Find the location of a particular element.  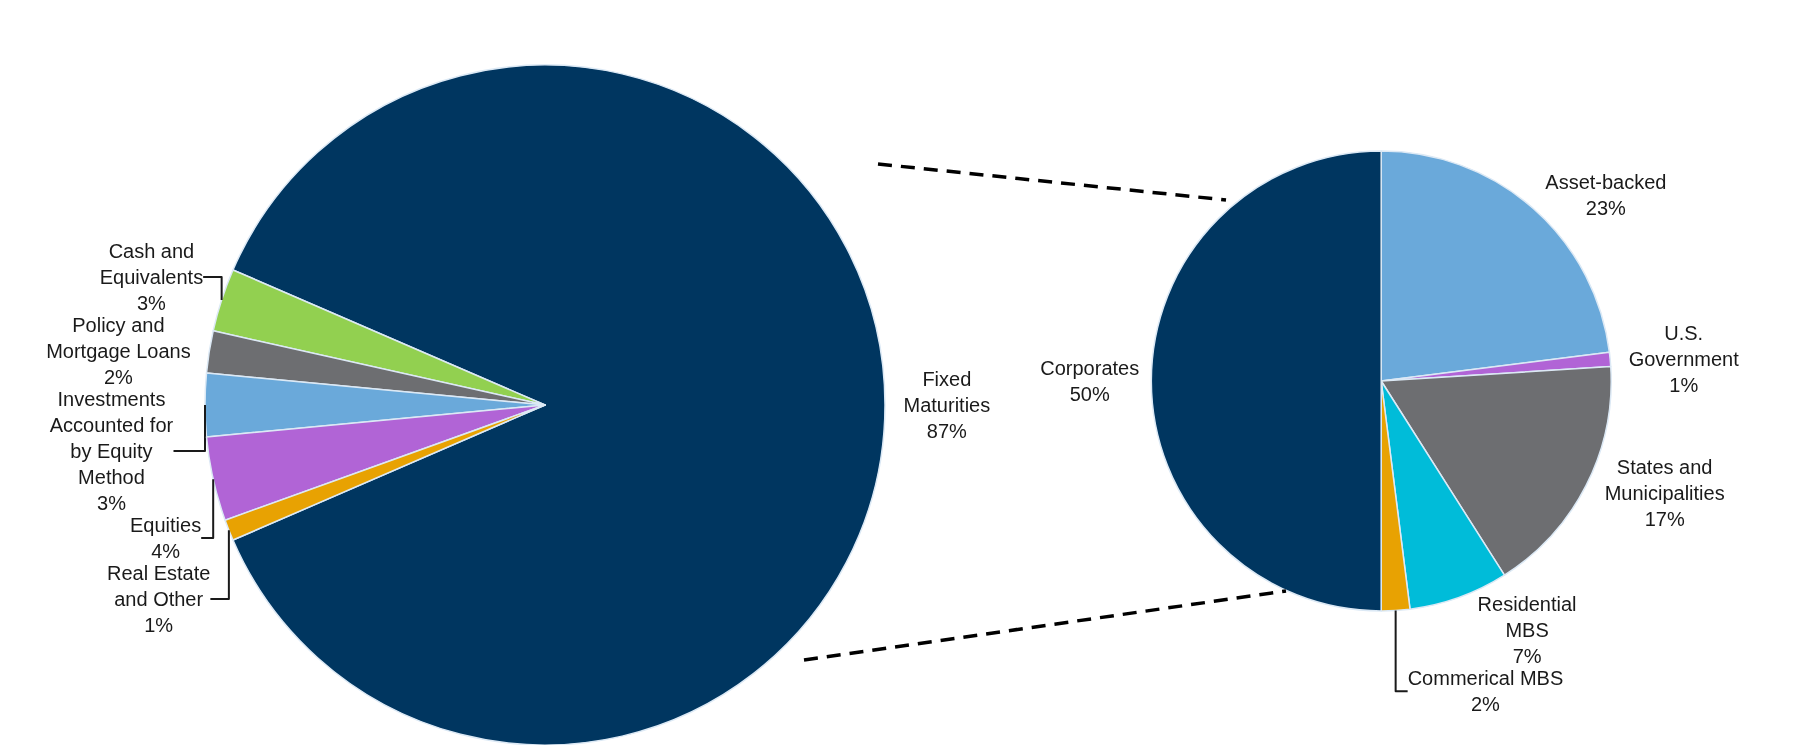

slice-label: Investments Accounted for by Equity Method is located at coordinates (111, 437).